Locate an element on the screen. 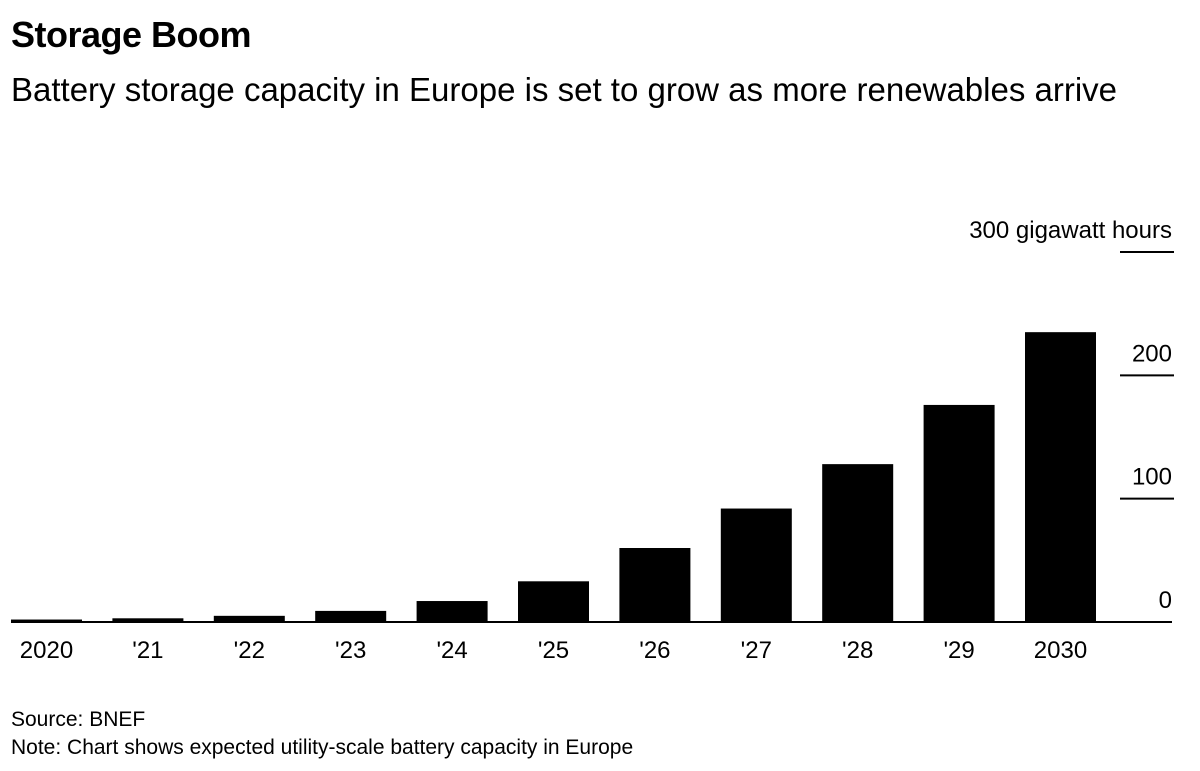 The height and width of the screenshot is (771, 1200). x-tick-label-2: '22 is located at coordinates (249, 650).